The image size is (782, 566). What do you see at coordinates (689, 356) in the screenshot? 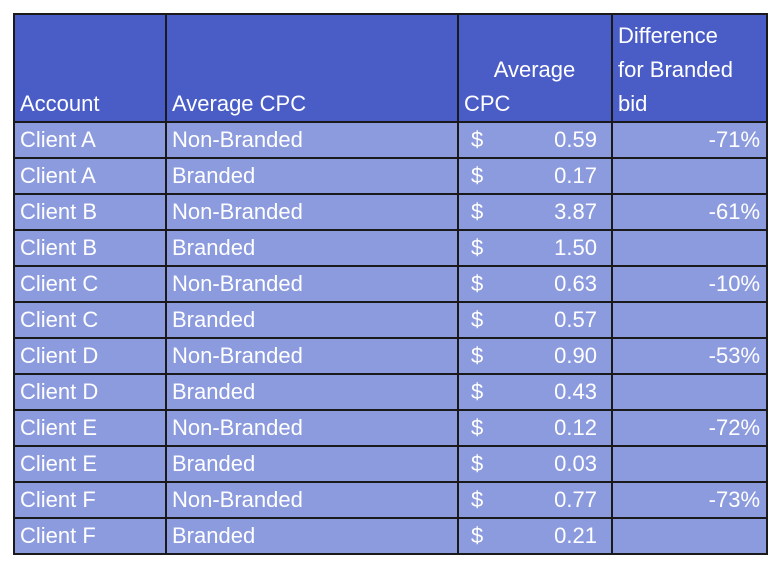
I see `cell-branded-difference: -53%` at bounding box center [689, 356].